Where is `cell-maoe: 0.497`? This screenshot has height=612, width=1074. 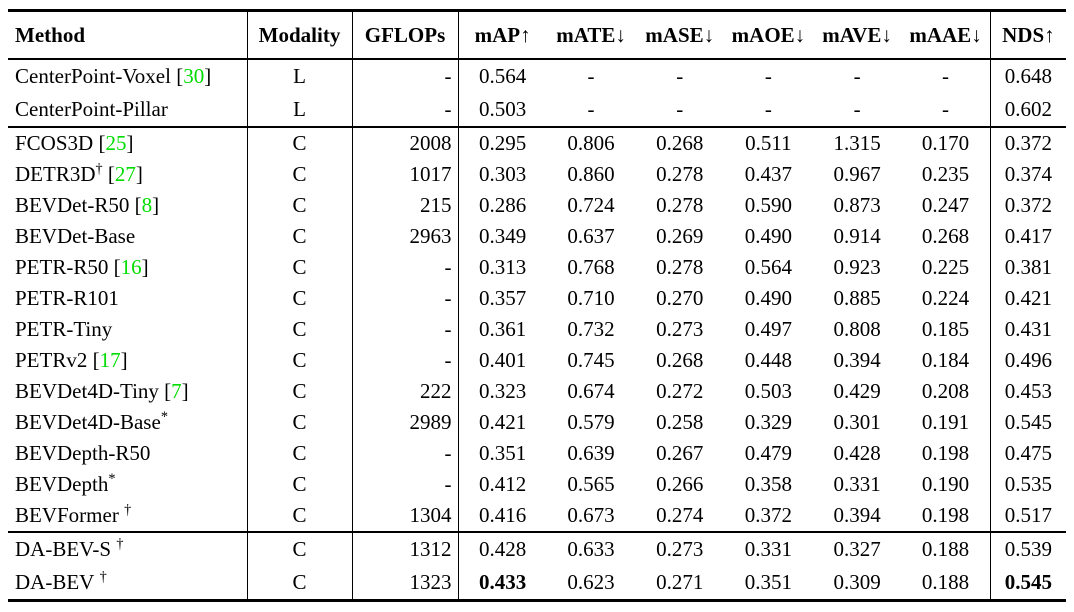 cell-maoe: 0.497 is located at coordinates (768, 329).